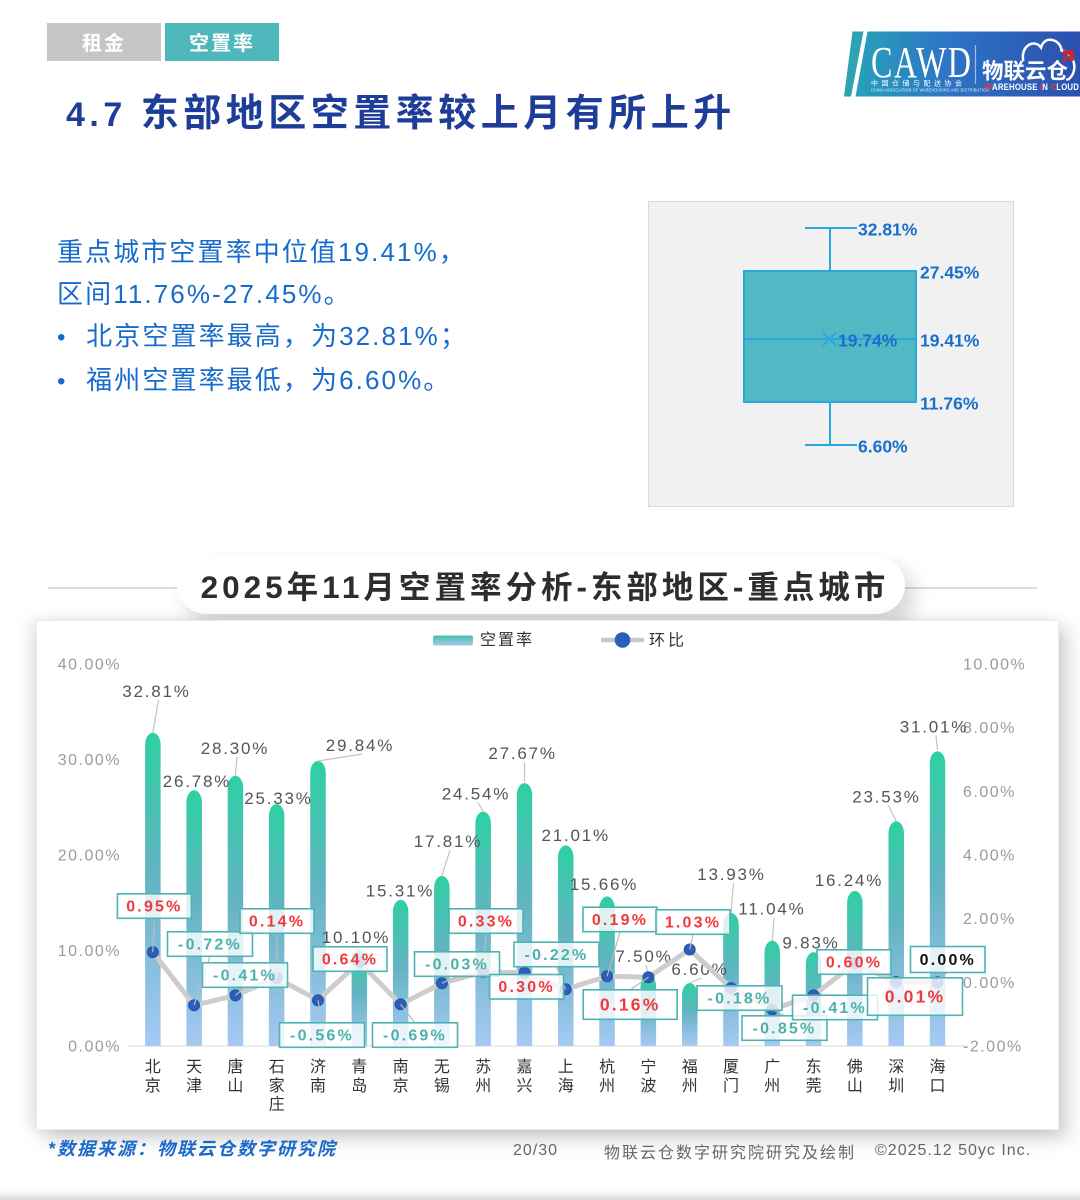 This screenshot has width=1080, height=1200. I want to click on svg-text: 6.00%, so click(989, 792).